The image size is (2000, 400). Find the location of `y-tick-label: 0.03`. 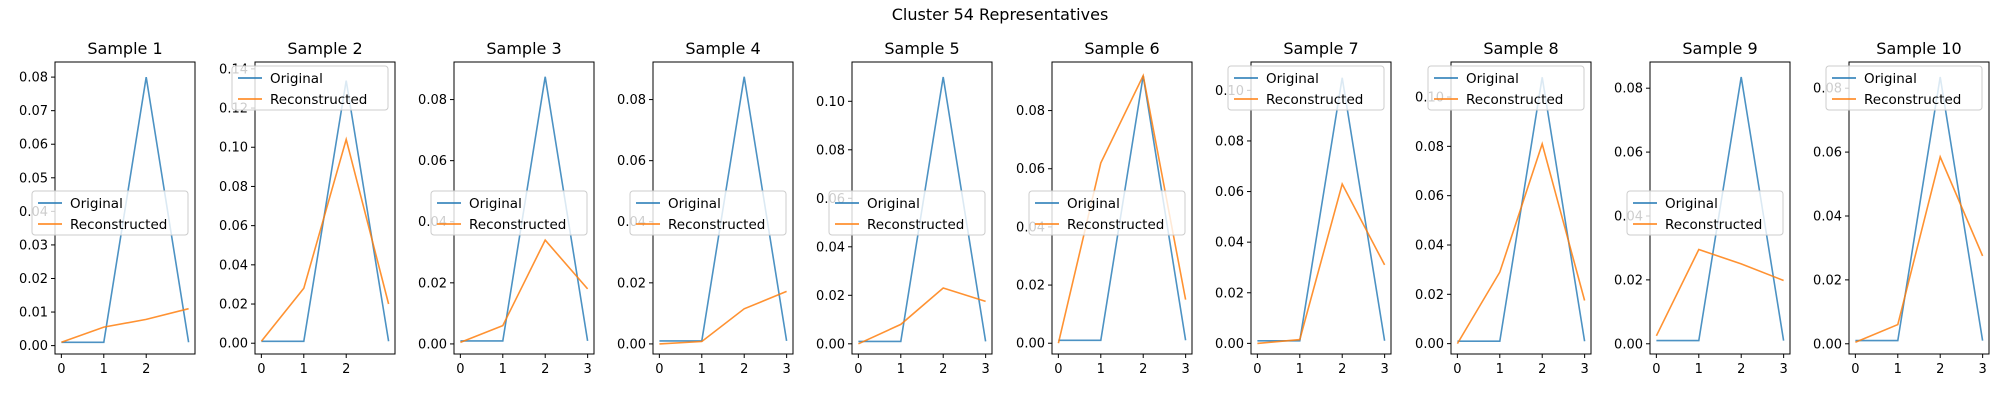

y-tick-label: 0.03 is located at coordinates (33, 245).